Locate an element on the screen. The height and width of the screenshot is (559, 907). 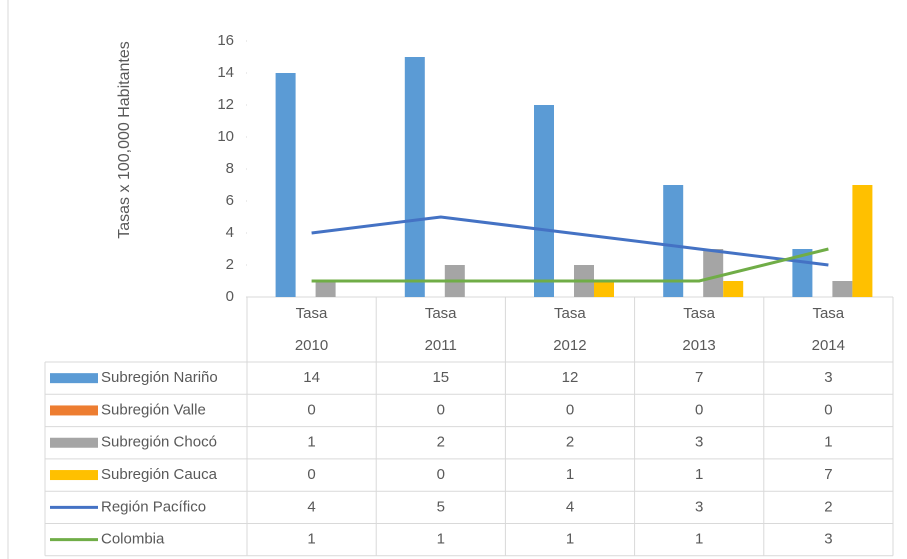
category-header: Tasa 2011 is located at coordinates (440, 330).